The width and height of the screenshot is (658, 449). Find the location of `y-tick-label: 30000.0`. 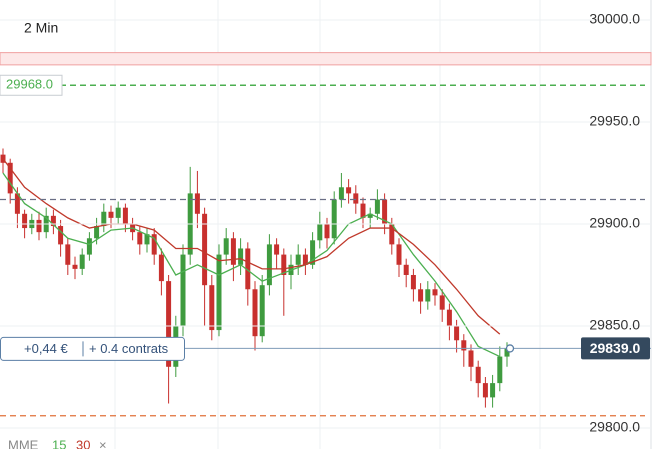

y-tick-label: 30000.0 is located at coordinates (614, 19).